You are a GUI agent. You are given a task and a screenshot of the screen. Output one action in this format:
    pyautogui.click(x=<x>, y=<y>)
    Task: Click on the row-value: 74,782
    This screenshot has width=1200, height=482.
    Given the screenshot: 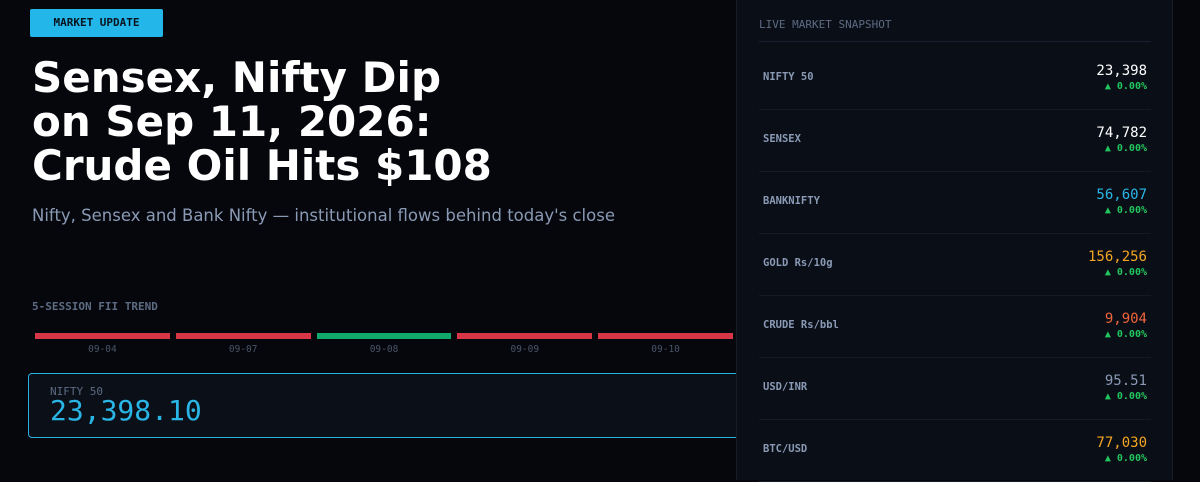 What is the action you would take?
    pyautogui.click(x=1121, y=133)
    